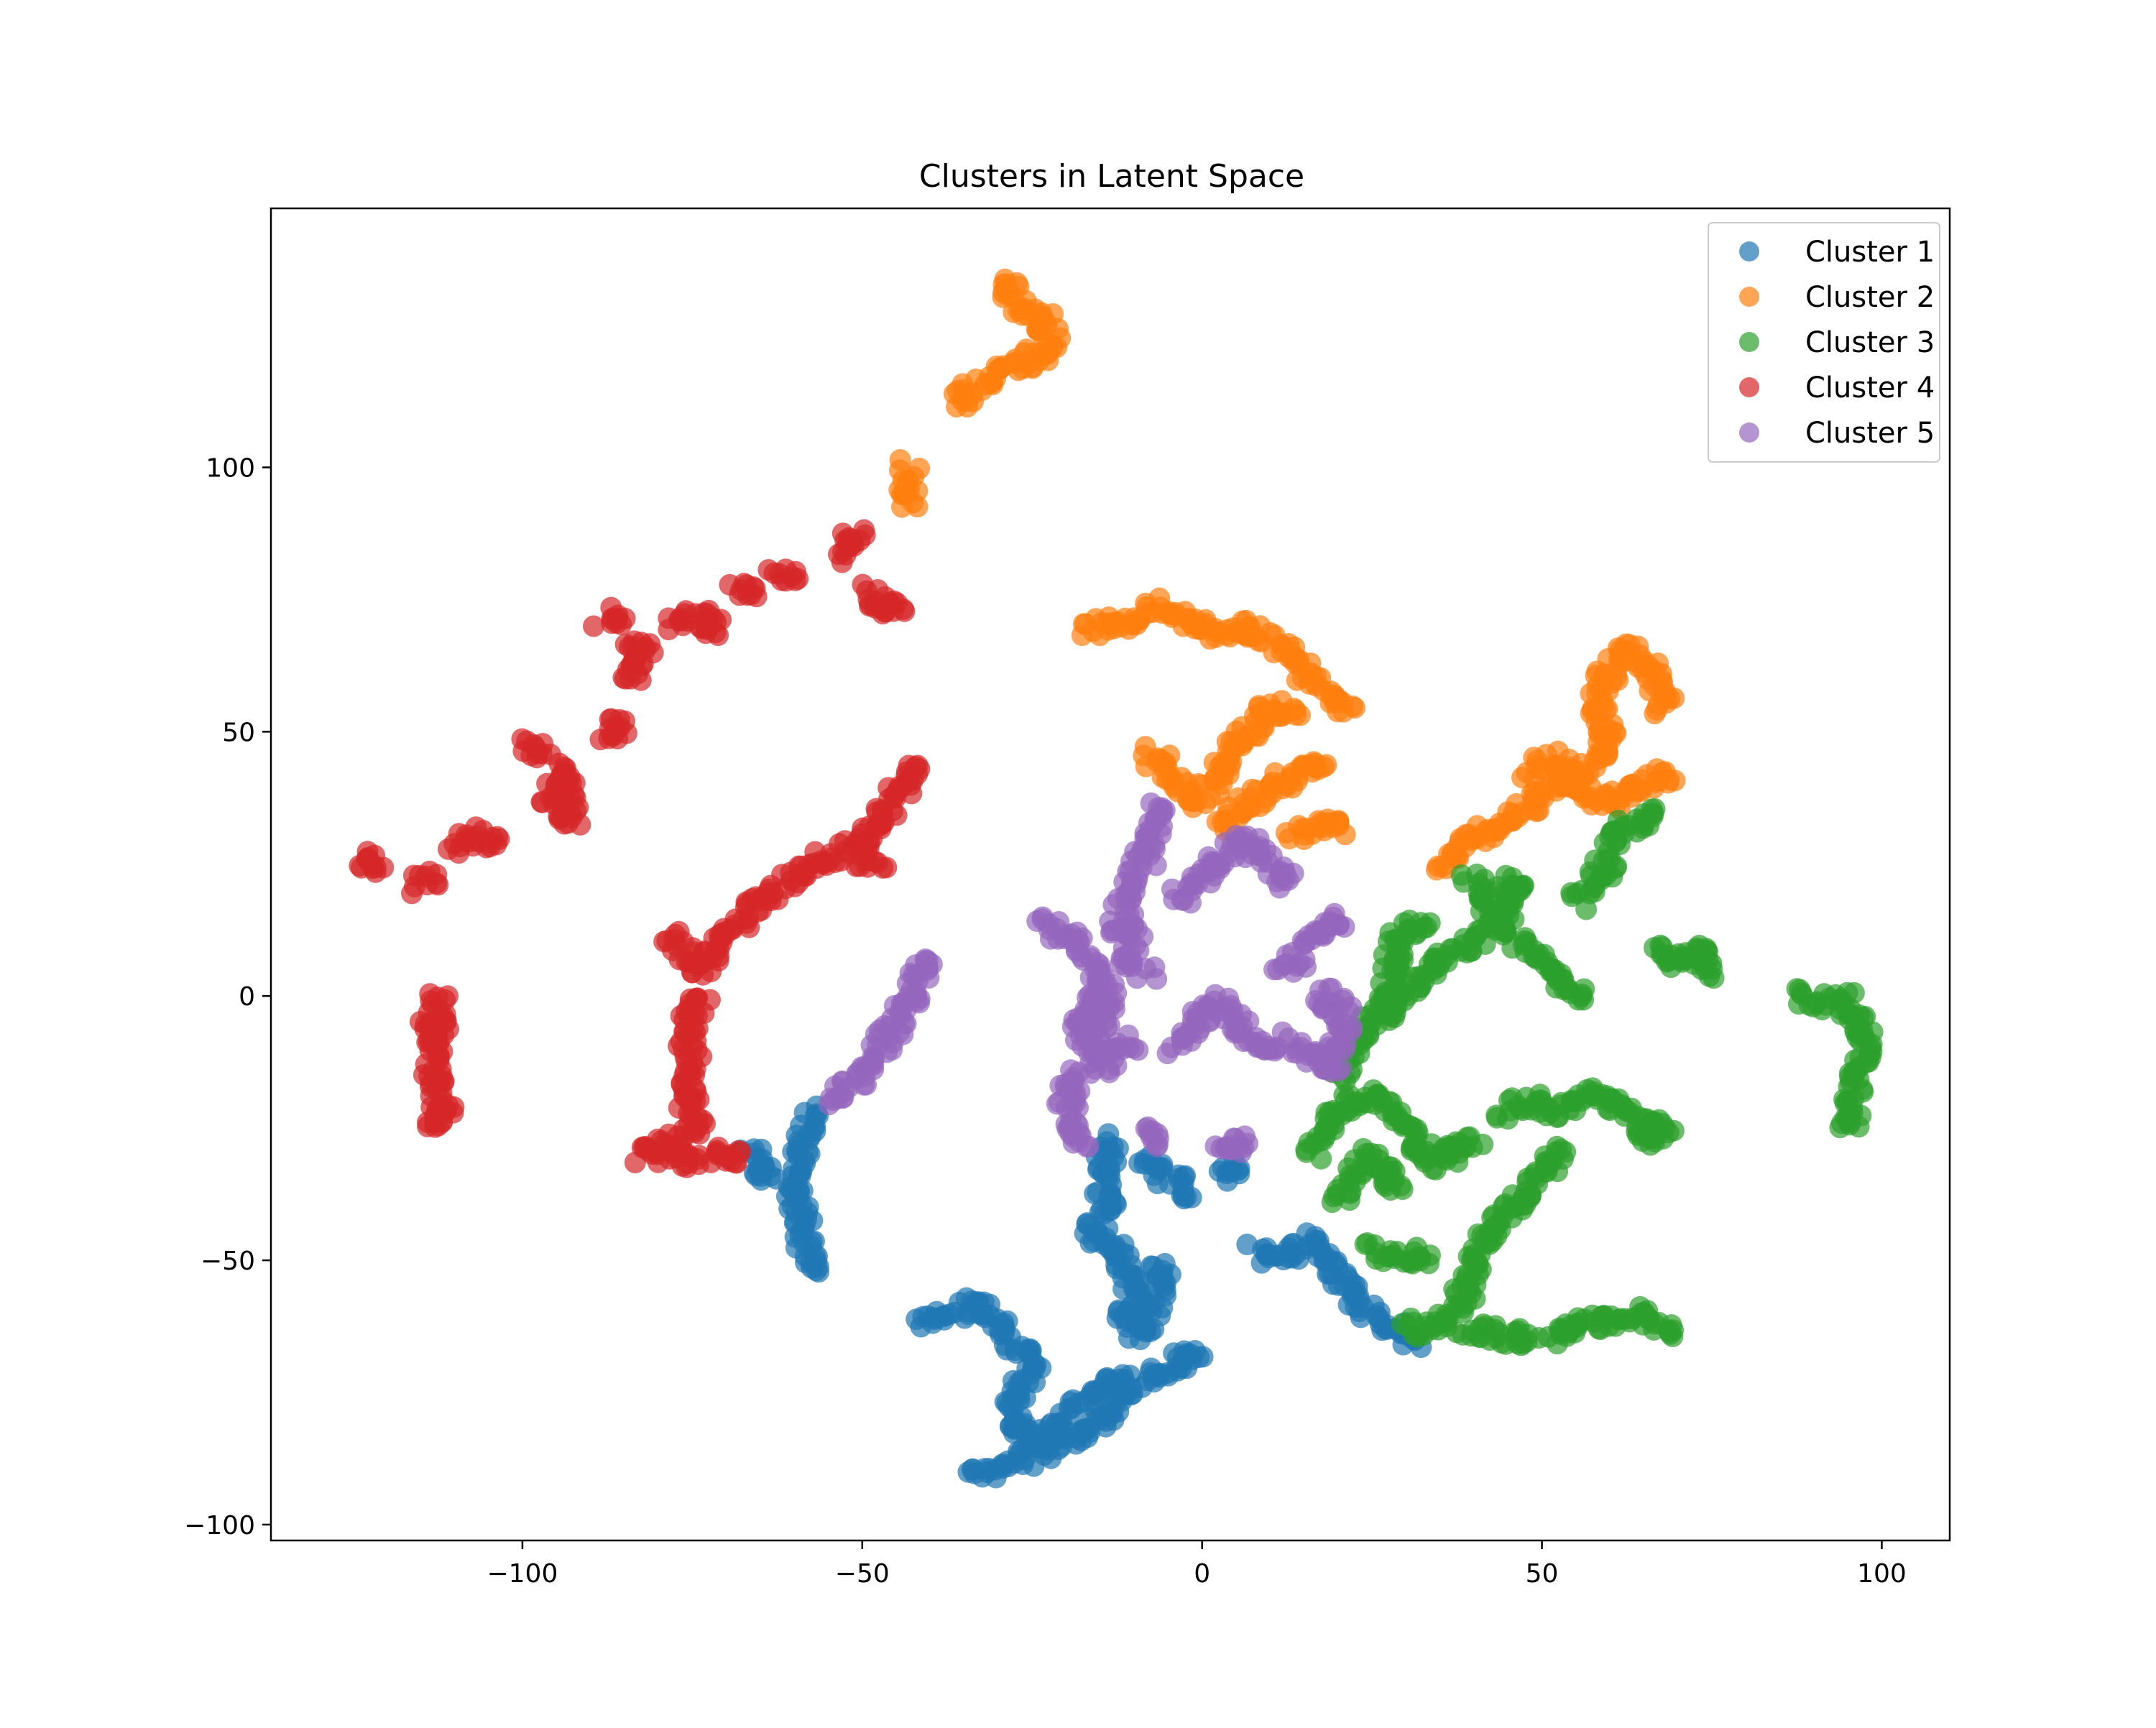 The width and height of the screenshot is (2156, 1728). What do you see at coordinates (247, 997) in the screenshot?
I see `y-tick-label: 0` at bounding box center [247, 997].